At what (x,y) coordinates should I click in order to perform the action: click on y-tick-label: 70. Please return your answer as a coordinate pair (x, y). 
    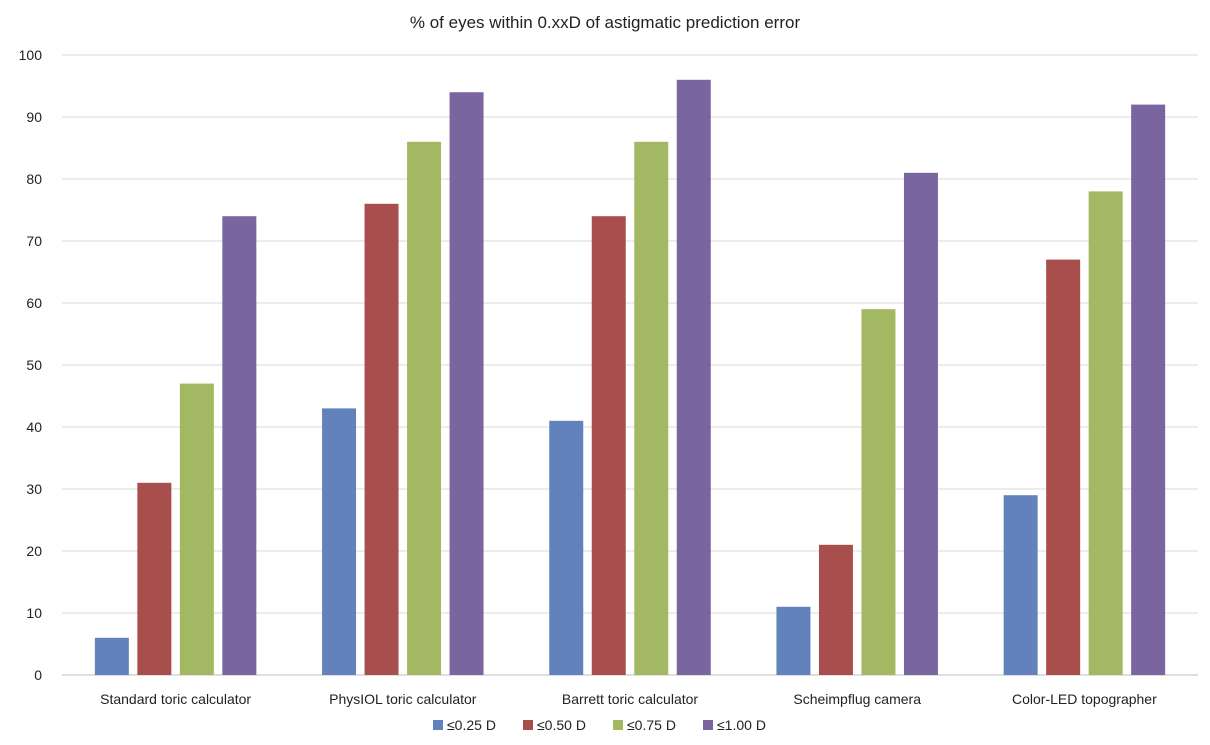
    Looking at the image, I should click on (34, 241).